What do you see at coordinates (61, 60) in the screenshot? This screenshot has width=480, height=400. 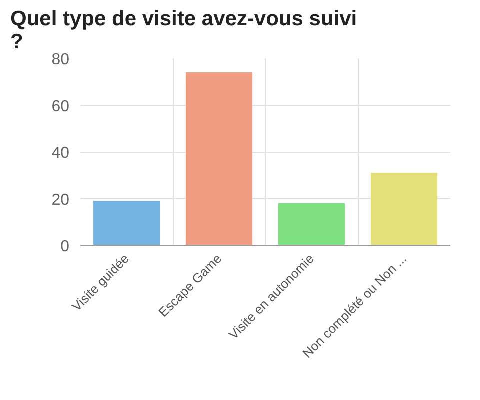 I see `y-tick-label: 80` at bounding box center [61, 60].